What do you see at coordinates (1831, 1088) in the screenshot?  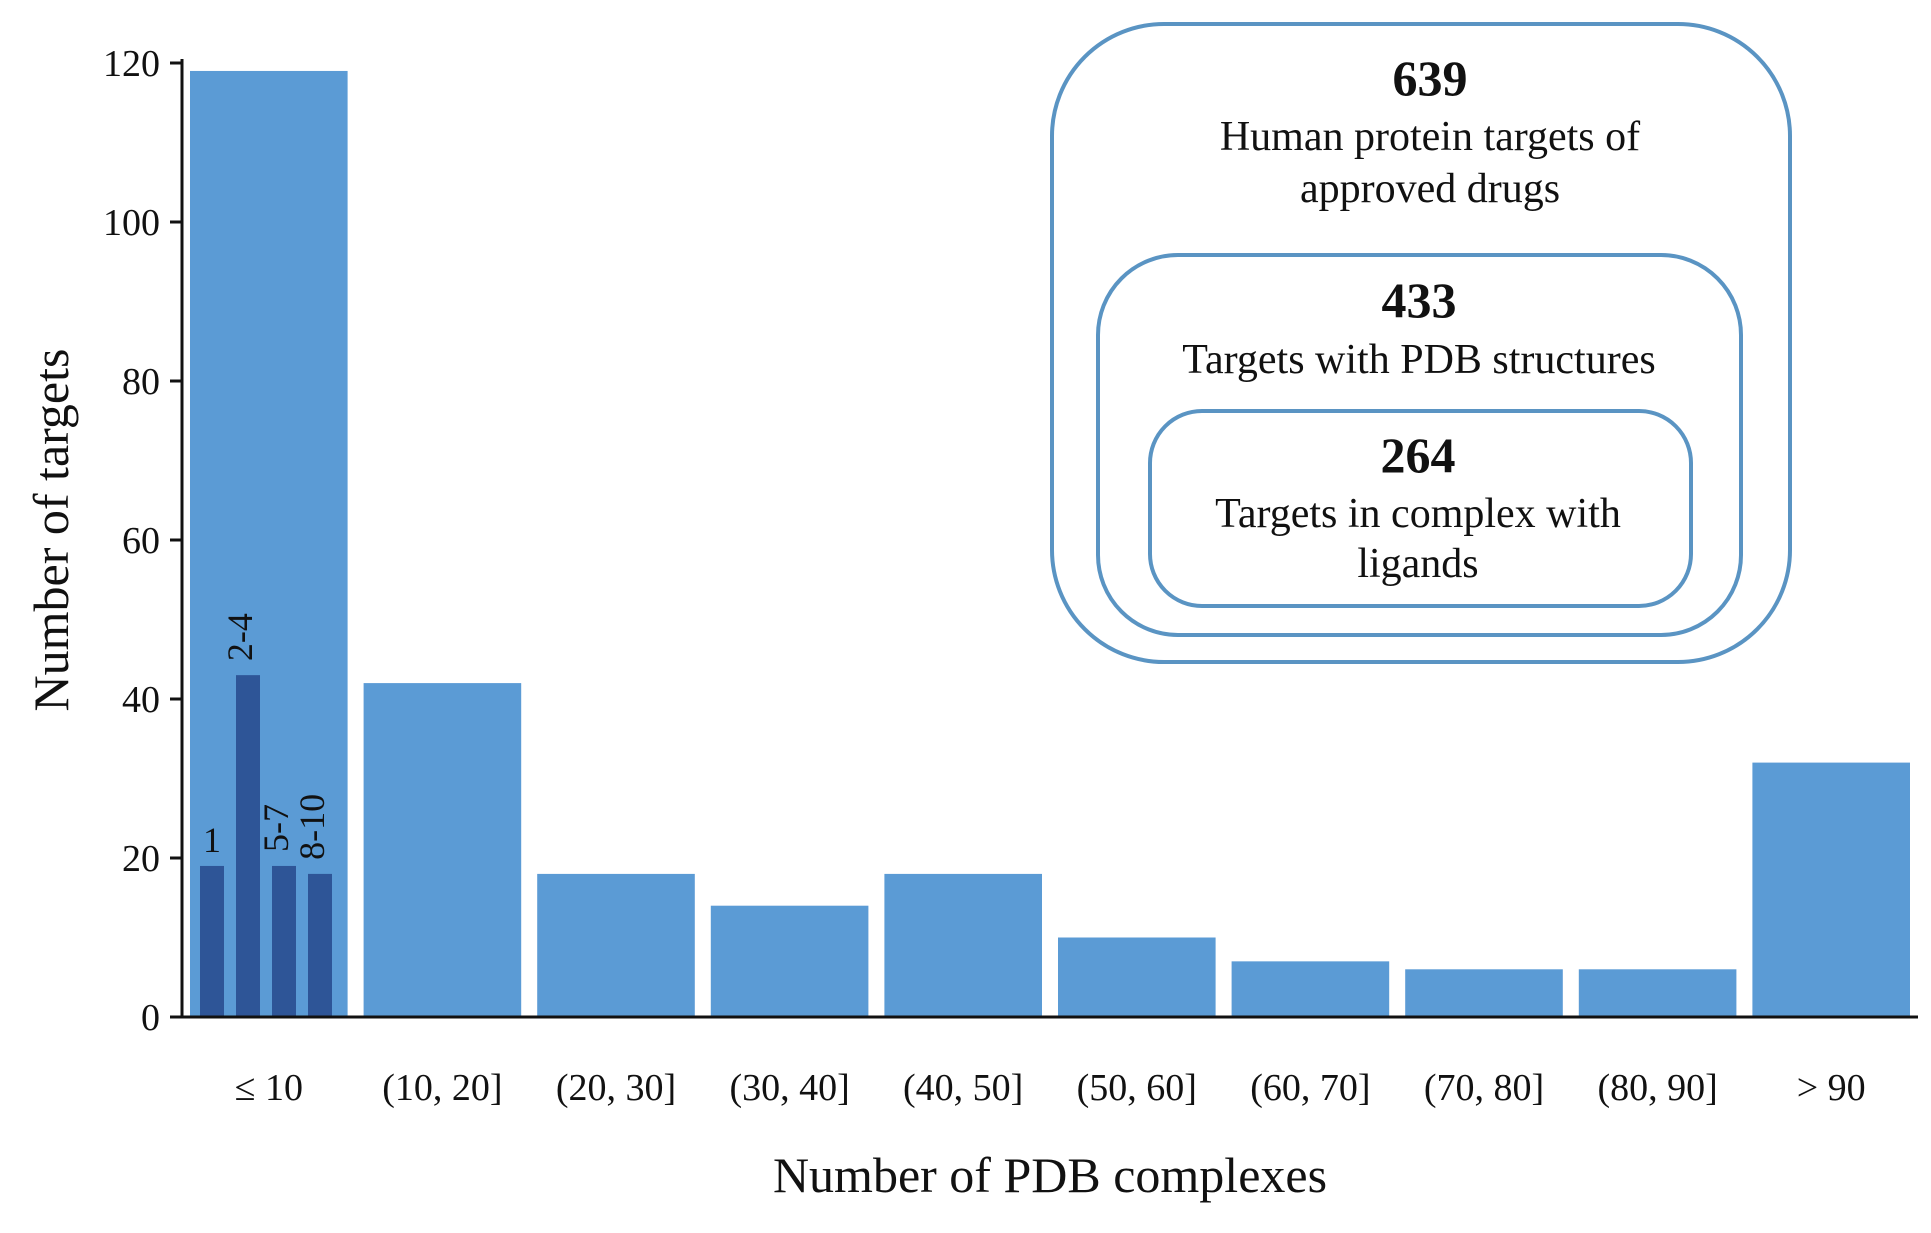 I see `x-tick-label-9: > 90` at bounding box center [1831, 1088].